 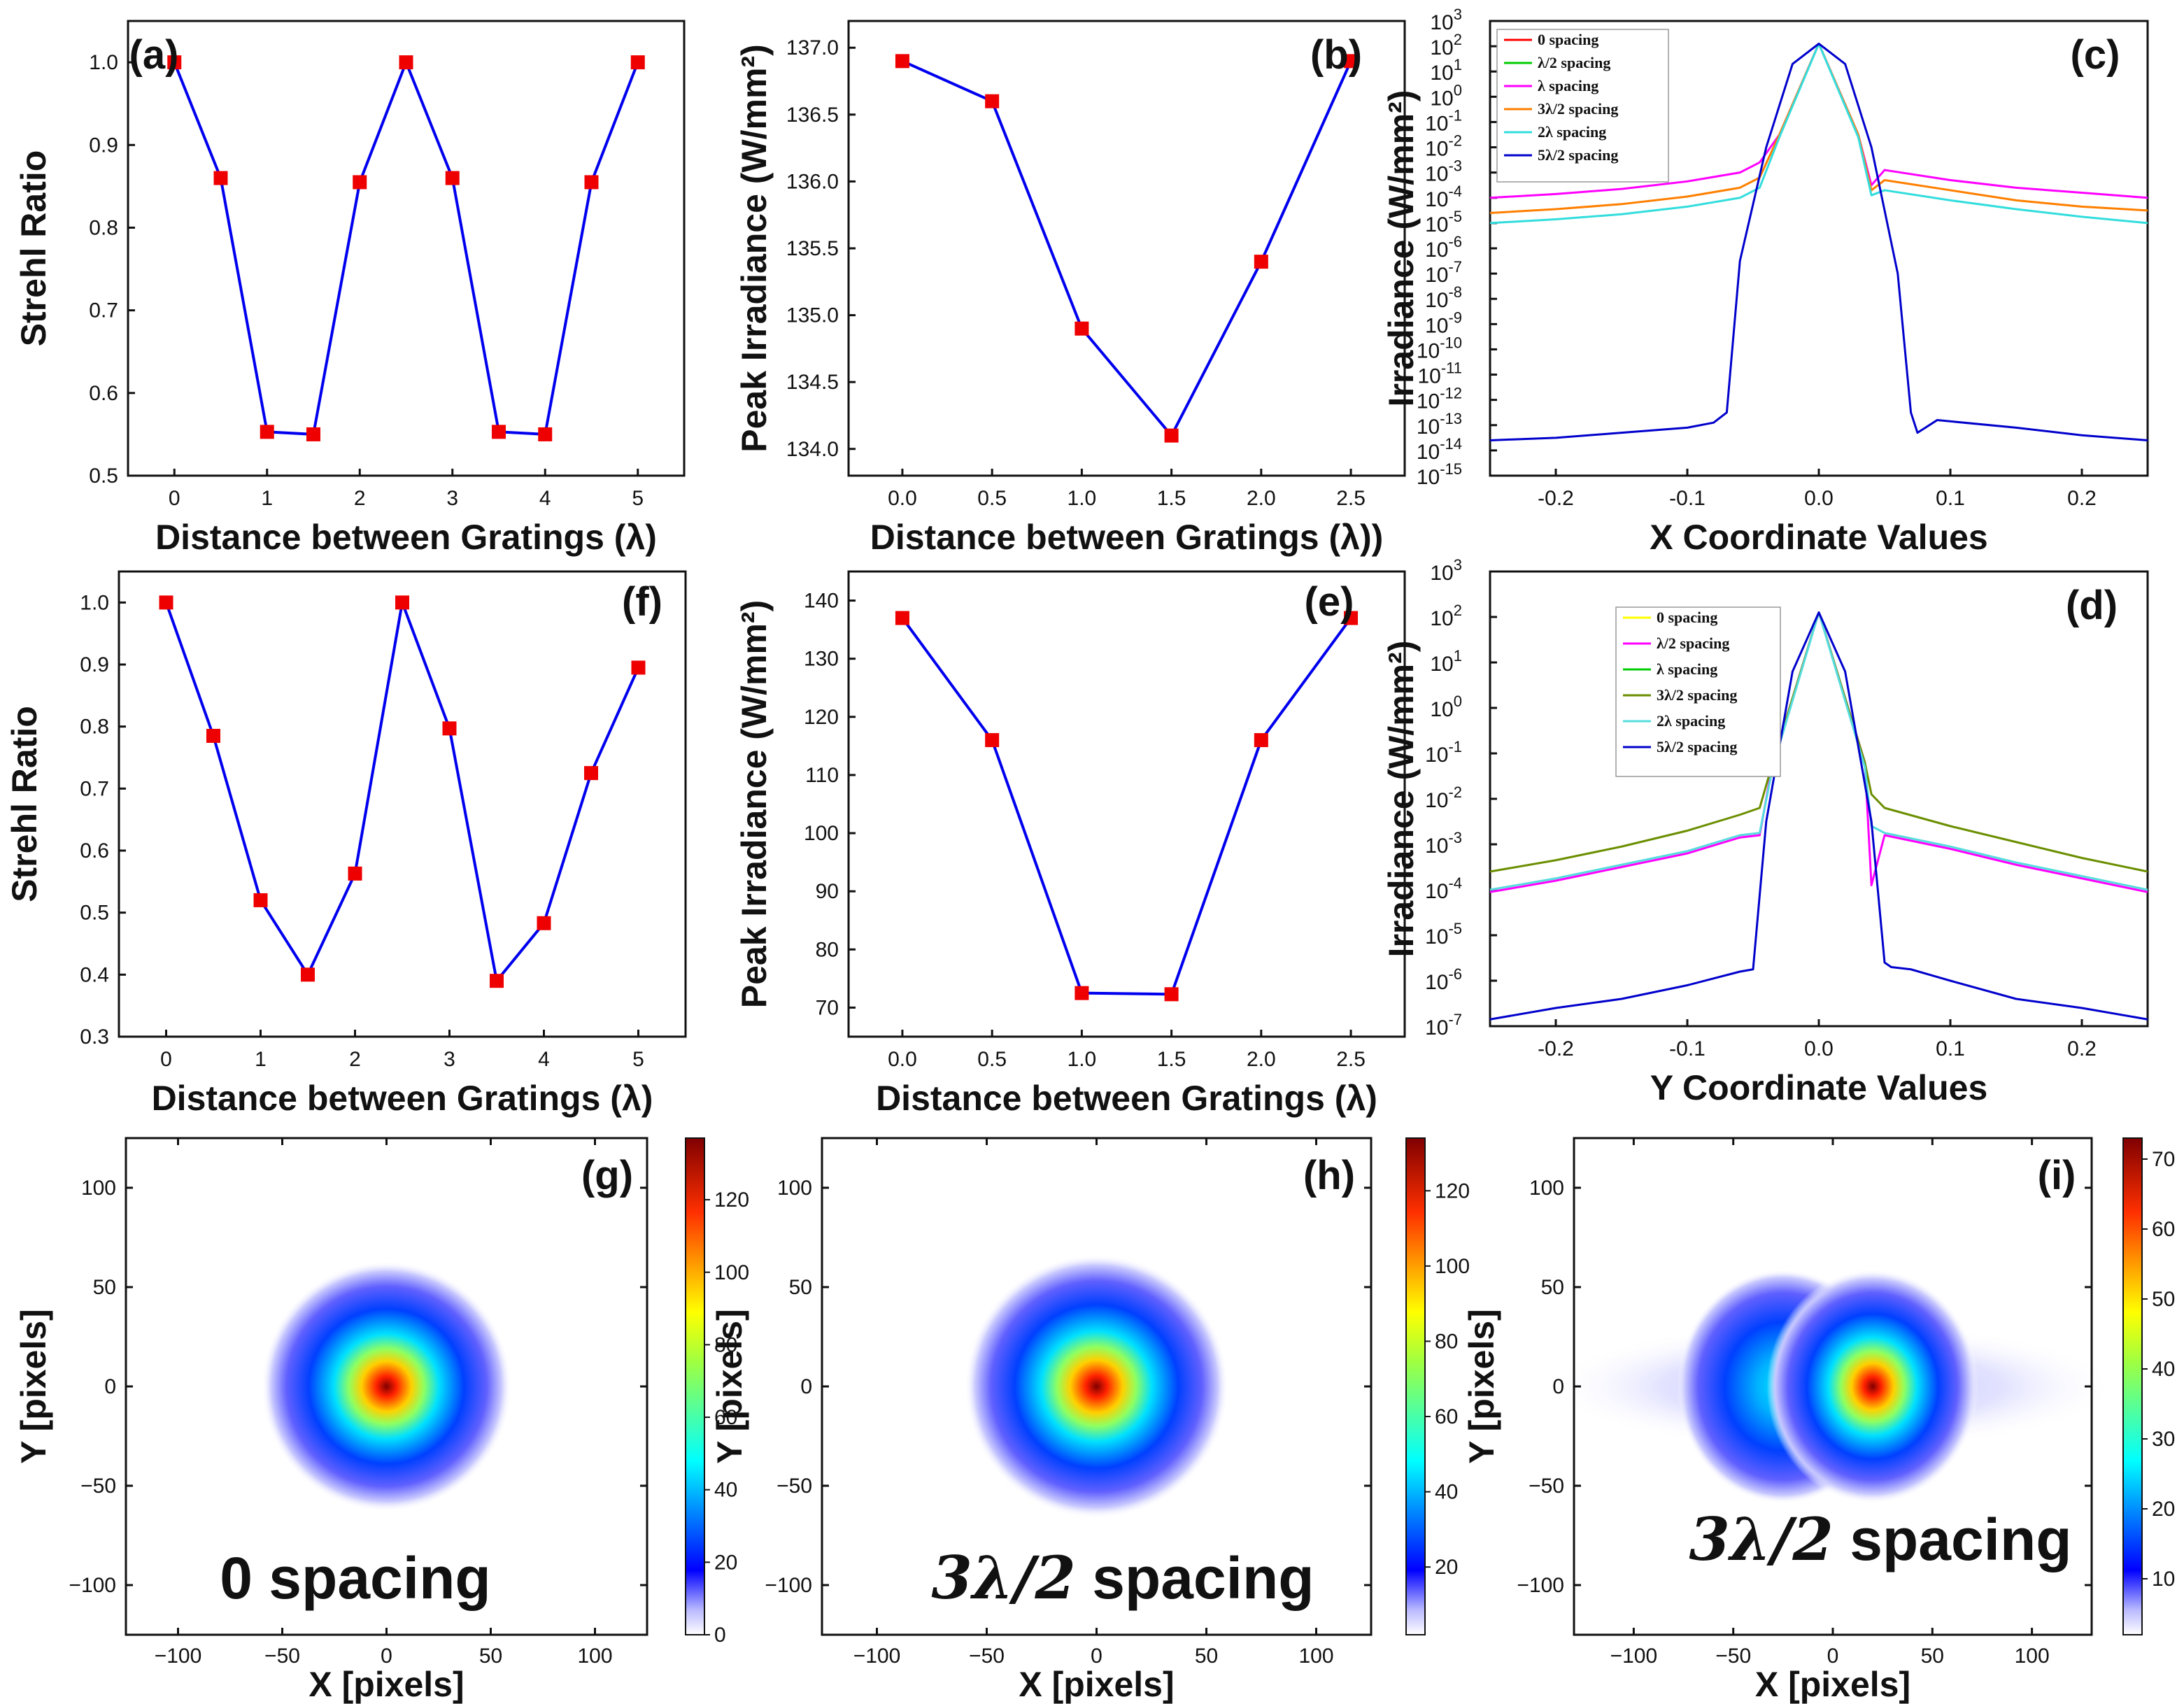 What do you see at coordinates (1443, 322) in the screenshot?
I see `y-tick-label: 10-9` at bounding box center [1443, 322].